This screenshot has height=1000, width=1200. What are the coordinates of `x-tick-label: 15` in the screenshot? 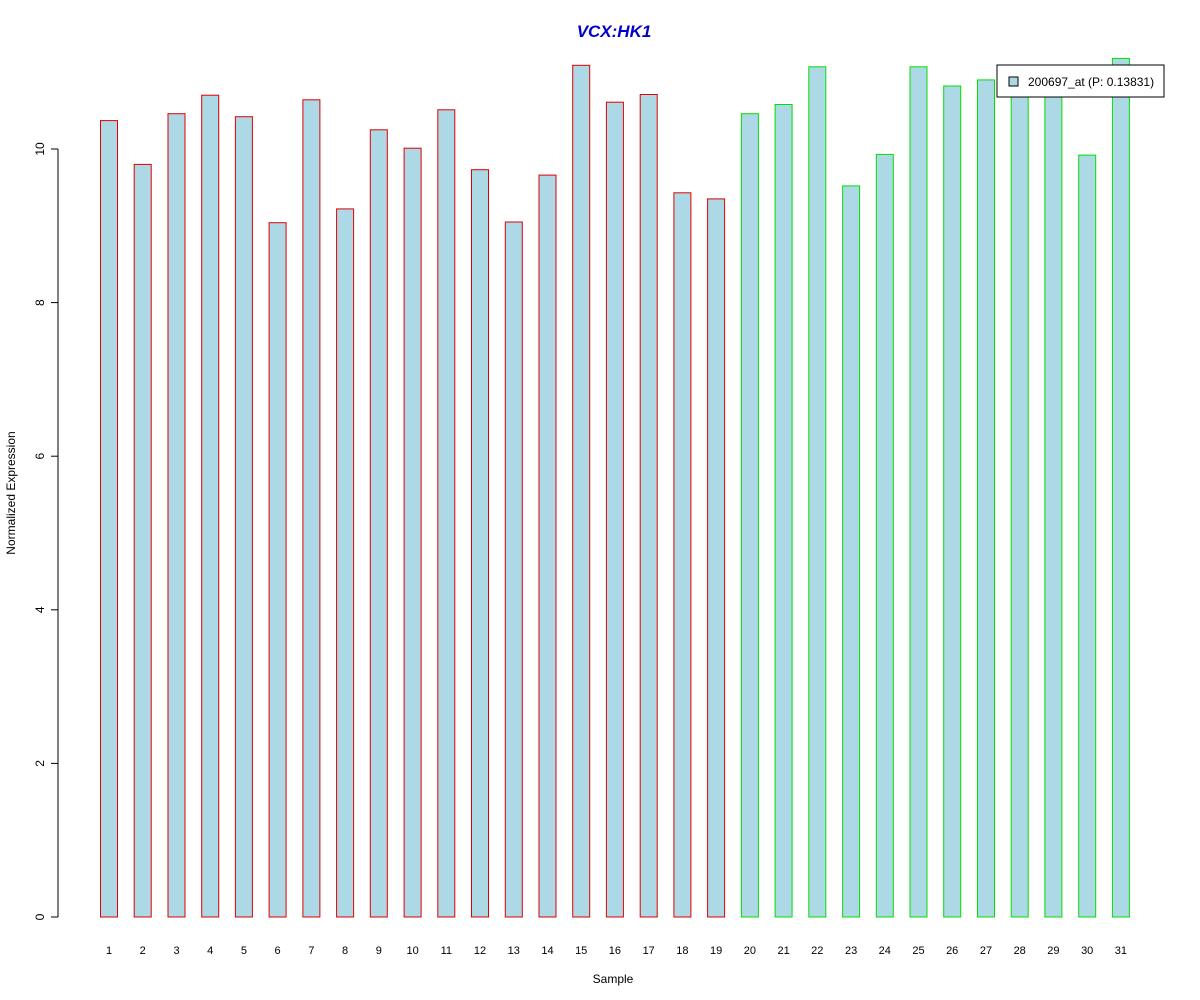 It's located at (581, 951).